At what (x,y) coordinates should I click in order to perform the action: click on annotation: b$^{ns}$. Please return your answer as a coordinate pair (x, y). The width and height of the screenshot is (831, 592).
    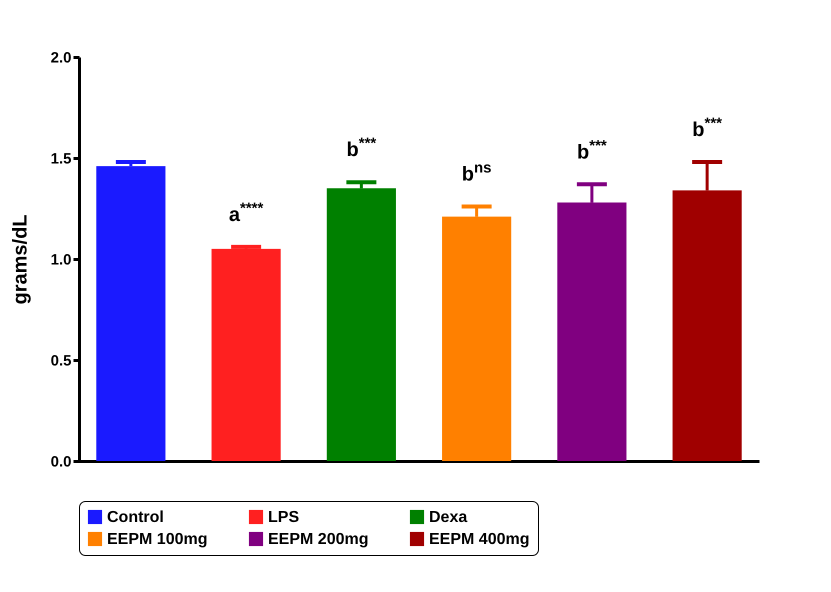
    Looking at the image, I should click on (477, 172).